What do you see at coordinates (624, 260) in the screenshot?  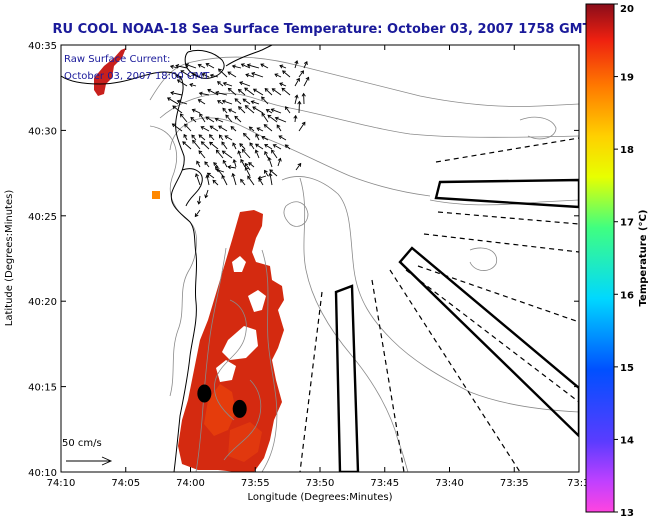 I see `colorbar-ticks: 20 19 18 17 16 15 14 13` at bounding box center [624, 260].